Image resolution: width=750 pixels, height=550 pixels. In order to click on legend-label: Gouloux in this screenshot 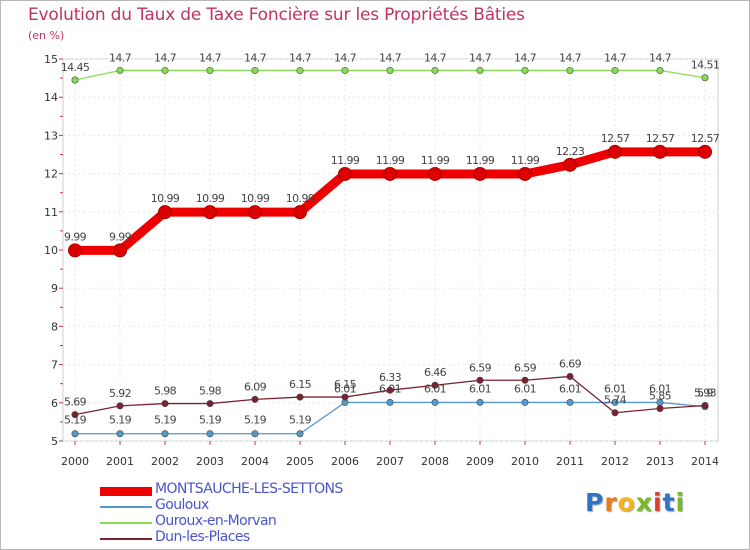, I will do `click(182, 505)`.